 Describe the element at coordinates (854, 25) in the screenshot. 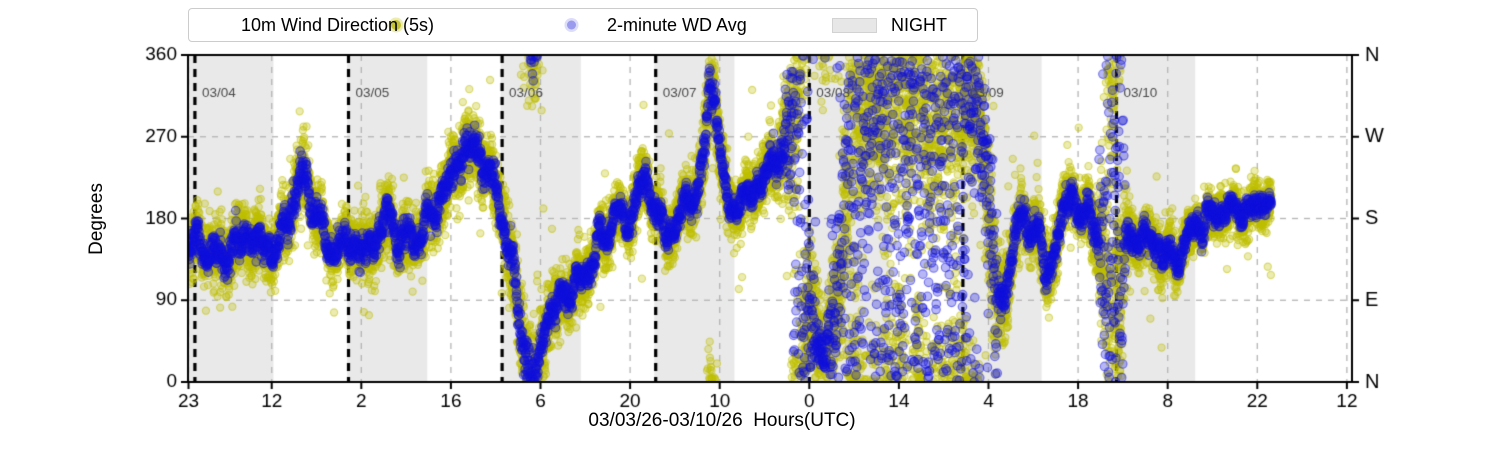

I see `night-patch-icon` at that location.